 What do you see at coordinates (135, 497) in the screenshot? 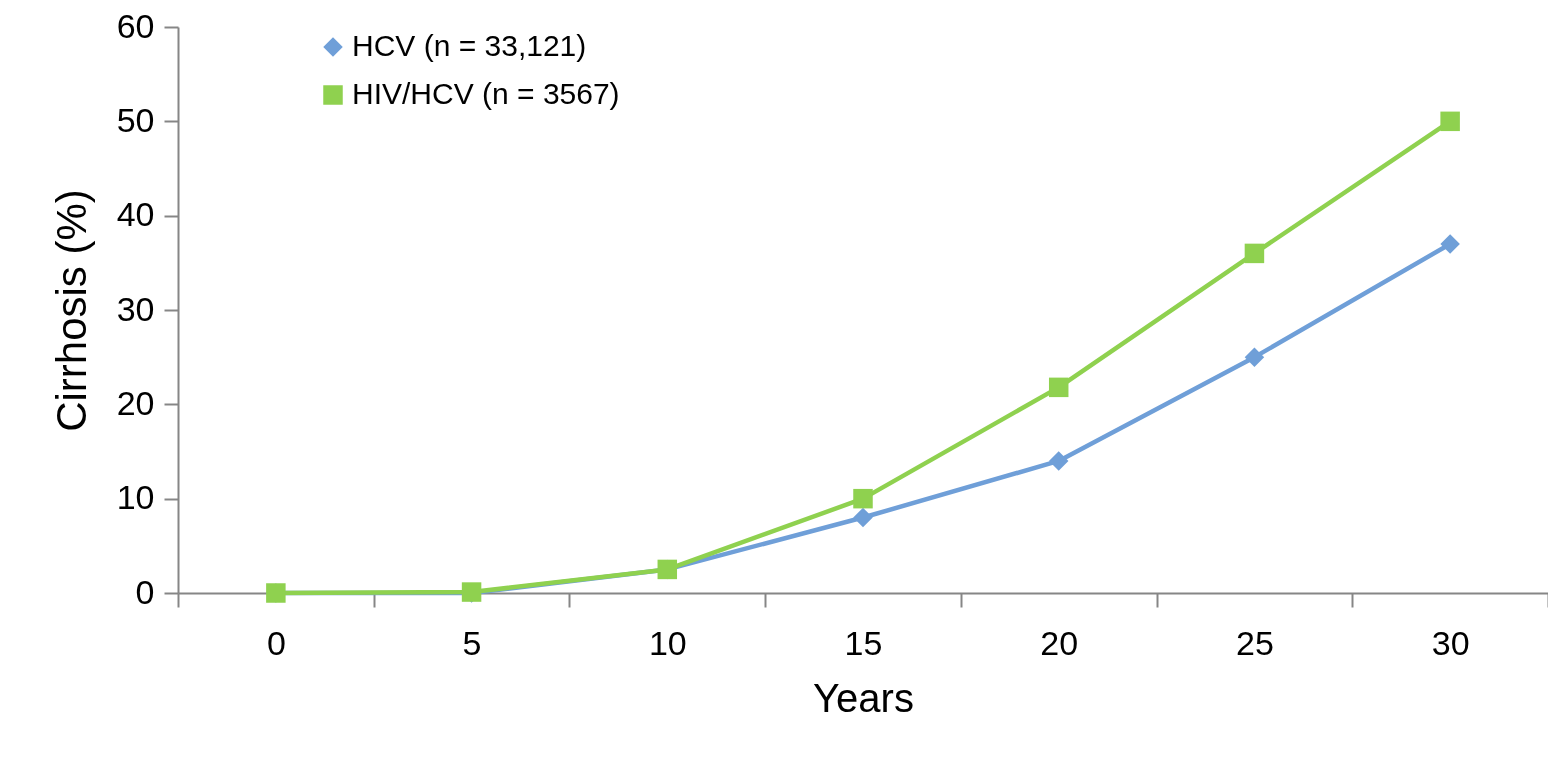
I see `y-tick-label: 10` at bounding box center [135, 497].